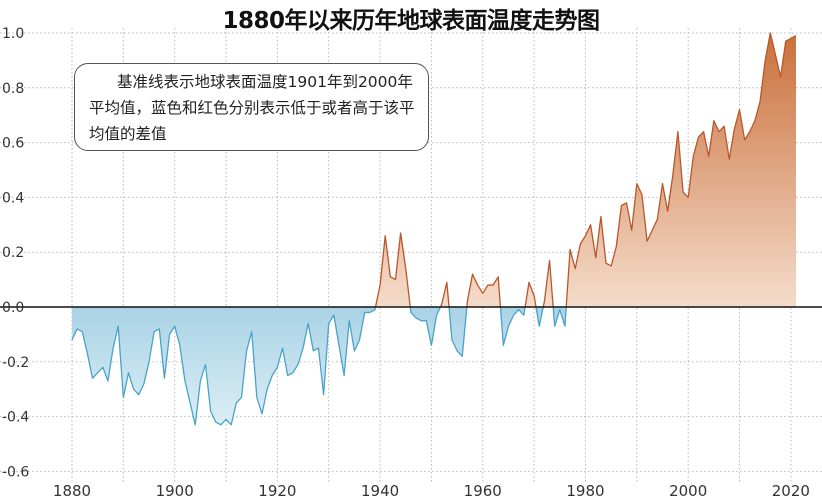 The height and width of the screenshot is (500, 822). Describe the element at coordinates (585, 491) in the screenshot. I see `x-tick-label: 1980` at that location.